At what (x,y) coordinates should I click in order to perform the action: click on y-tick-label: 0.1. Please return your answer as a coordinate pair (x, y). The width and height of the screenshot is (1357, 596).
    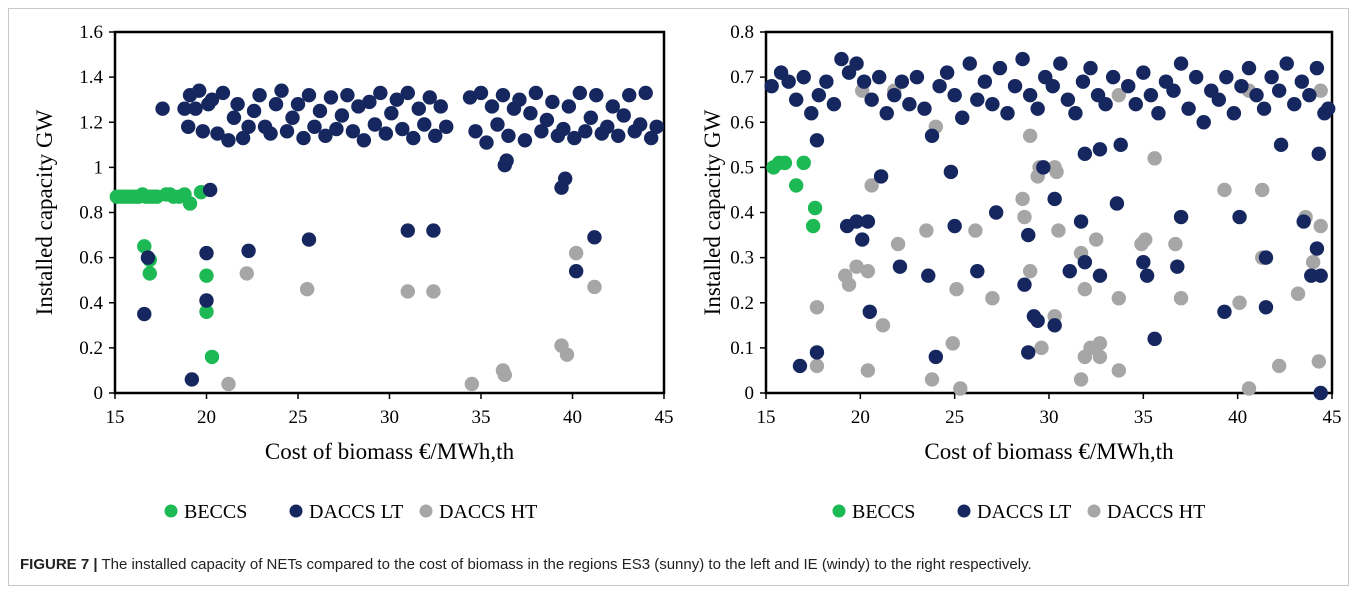
    Looking at the image, I should click on (742, 348).